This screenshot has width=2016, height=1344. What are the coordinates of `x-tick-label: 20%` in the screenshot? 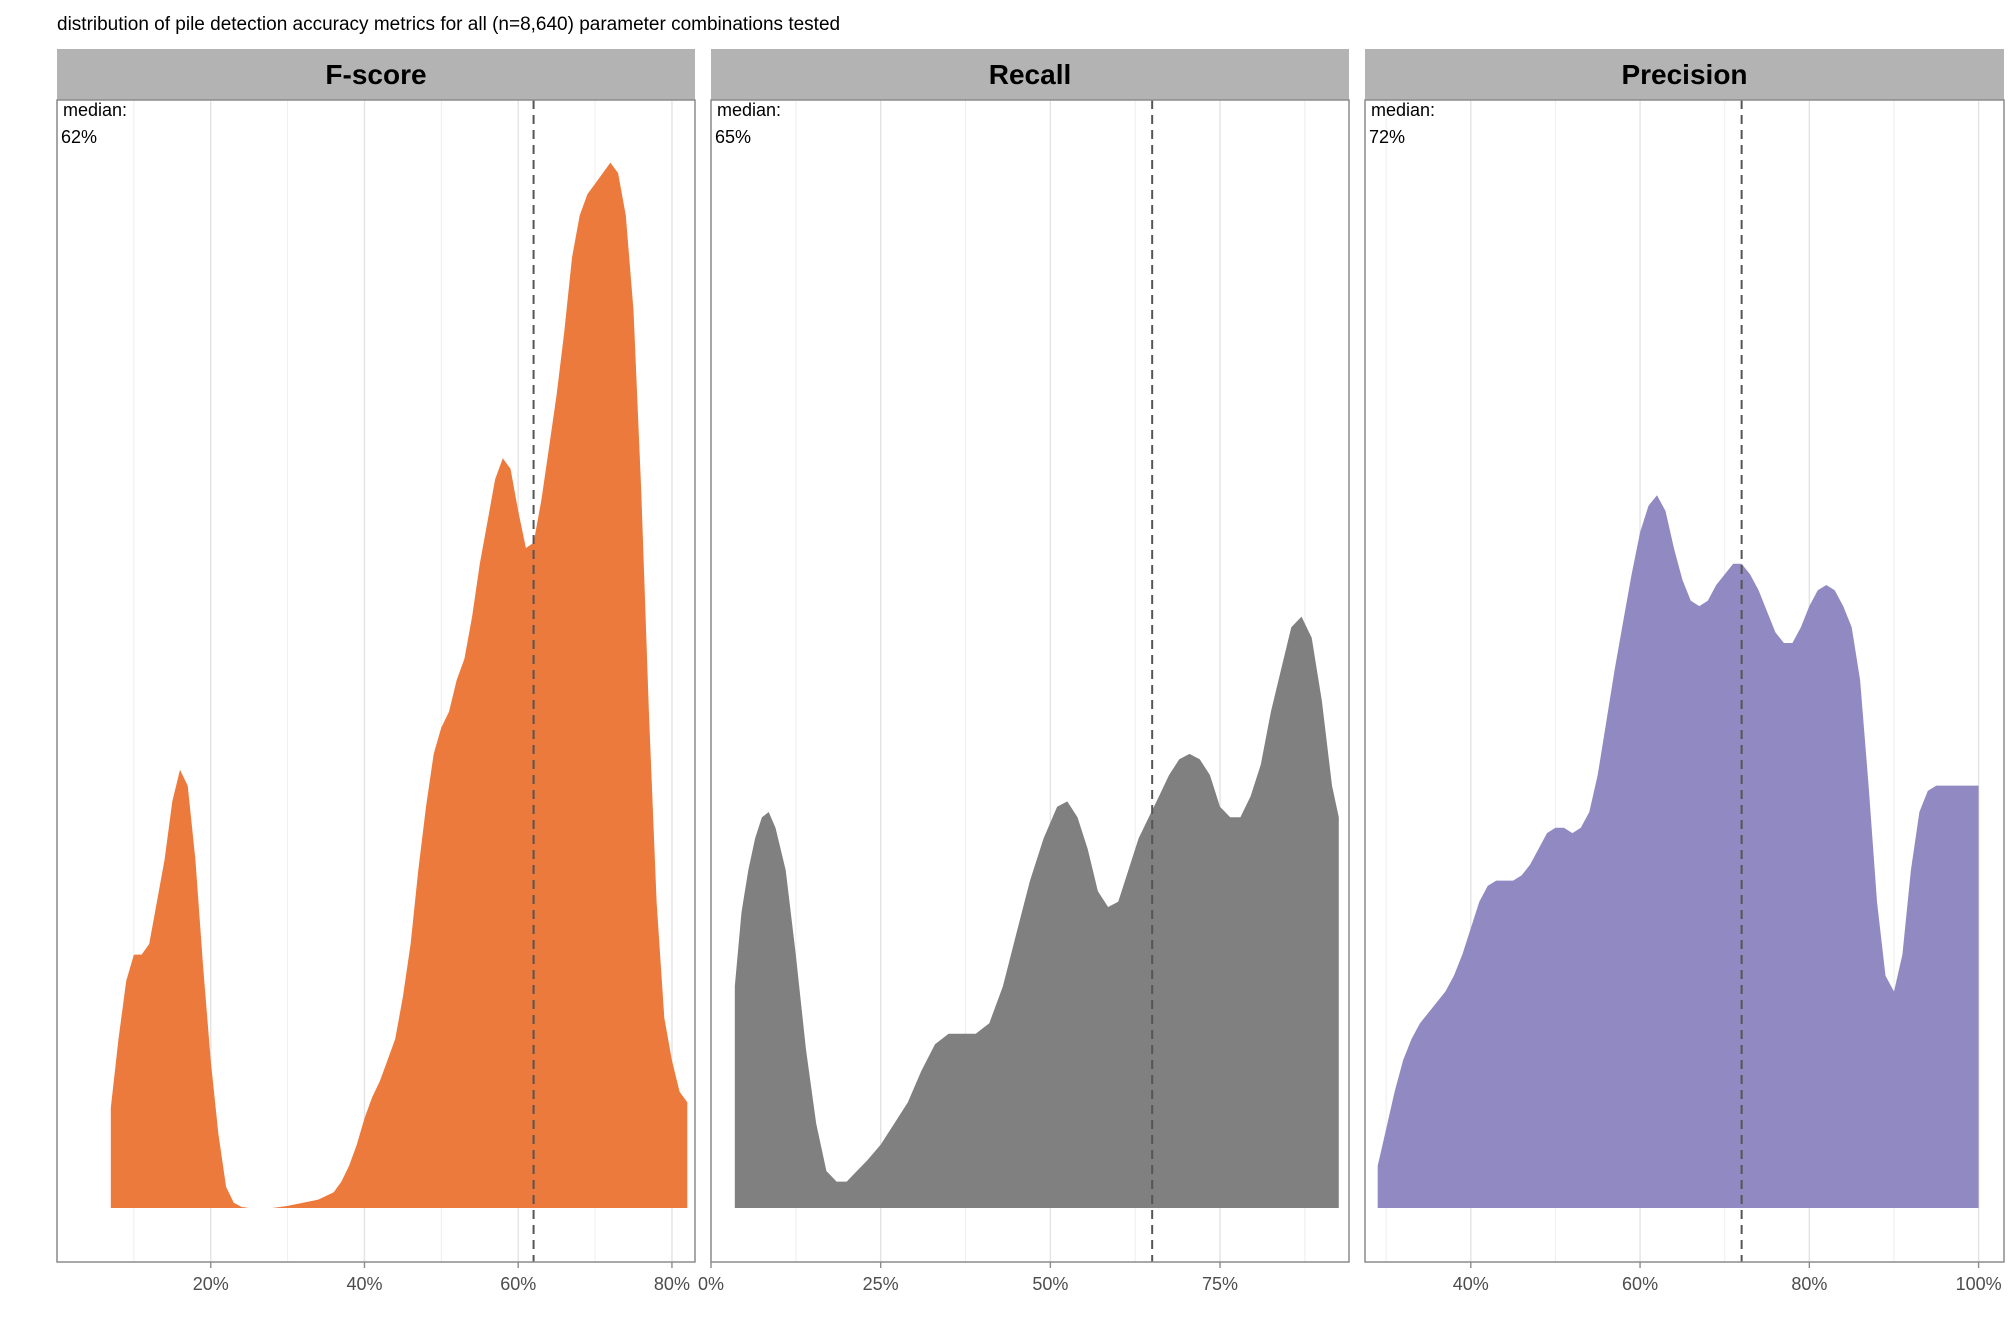 It's located at (211, 1284).